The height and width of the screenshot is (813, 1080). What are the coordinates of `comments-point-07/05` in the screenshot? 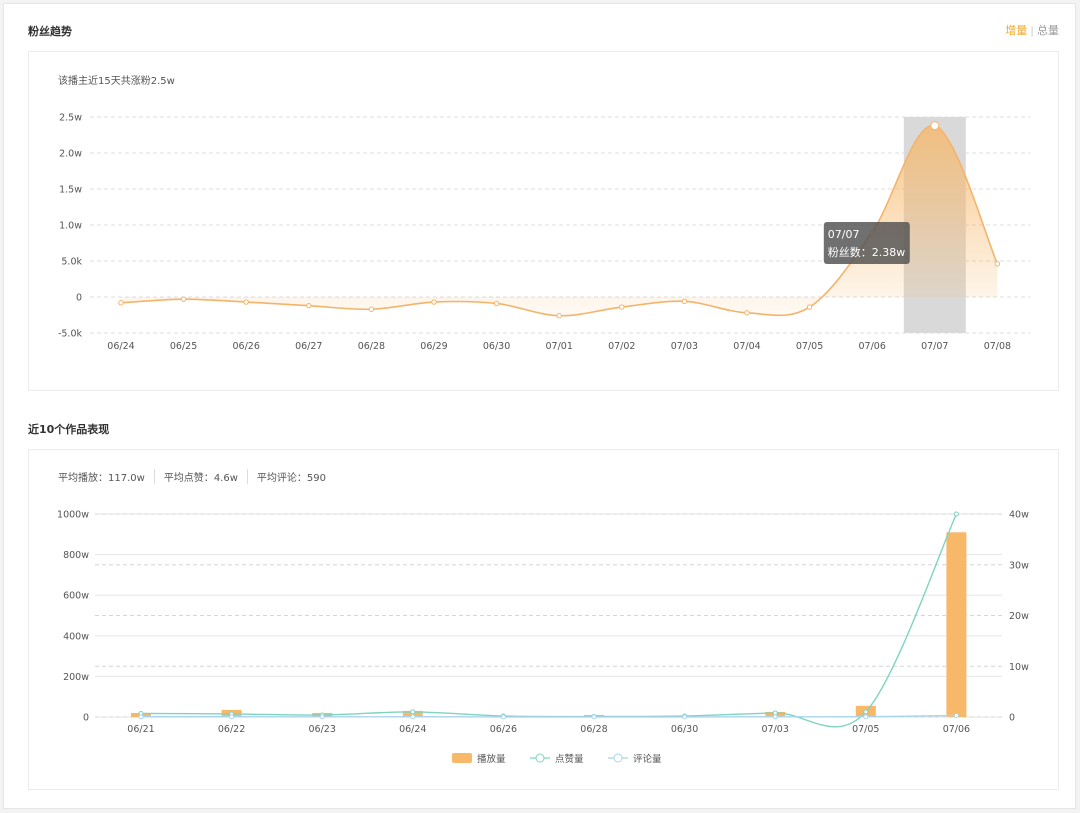 It's located at (866, 717).